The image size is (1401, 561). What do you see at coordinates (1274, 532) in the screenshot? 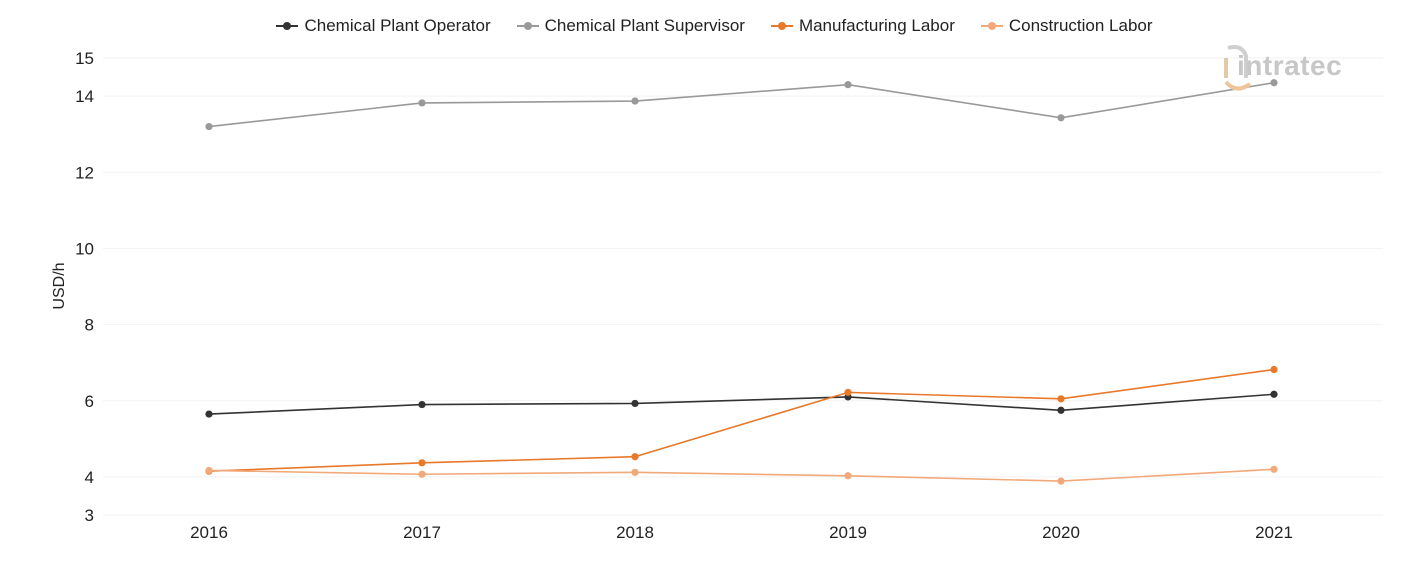
I see `x-tick-label: 2021` at bounding box center [1274, 532].